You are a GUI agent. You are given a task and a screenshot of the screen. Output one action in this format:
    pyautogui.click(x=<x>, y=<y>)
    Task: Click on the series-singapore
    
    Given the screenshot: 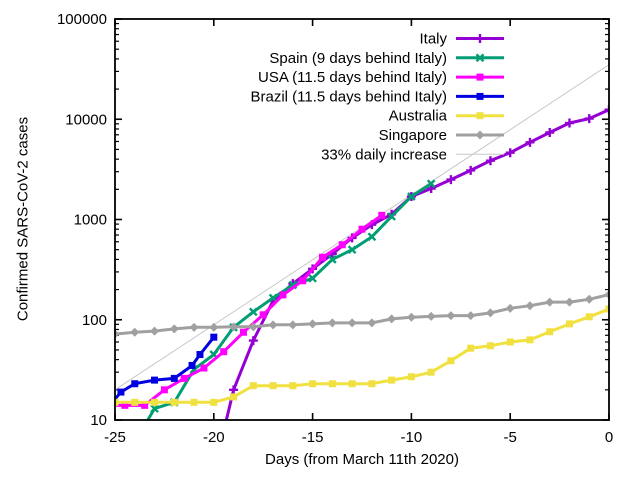 What is the action you would take?
    pyautogui.click(x=362, y=314)
    